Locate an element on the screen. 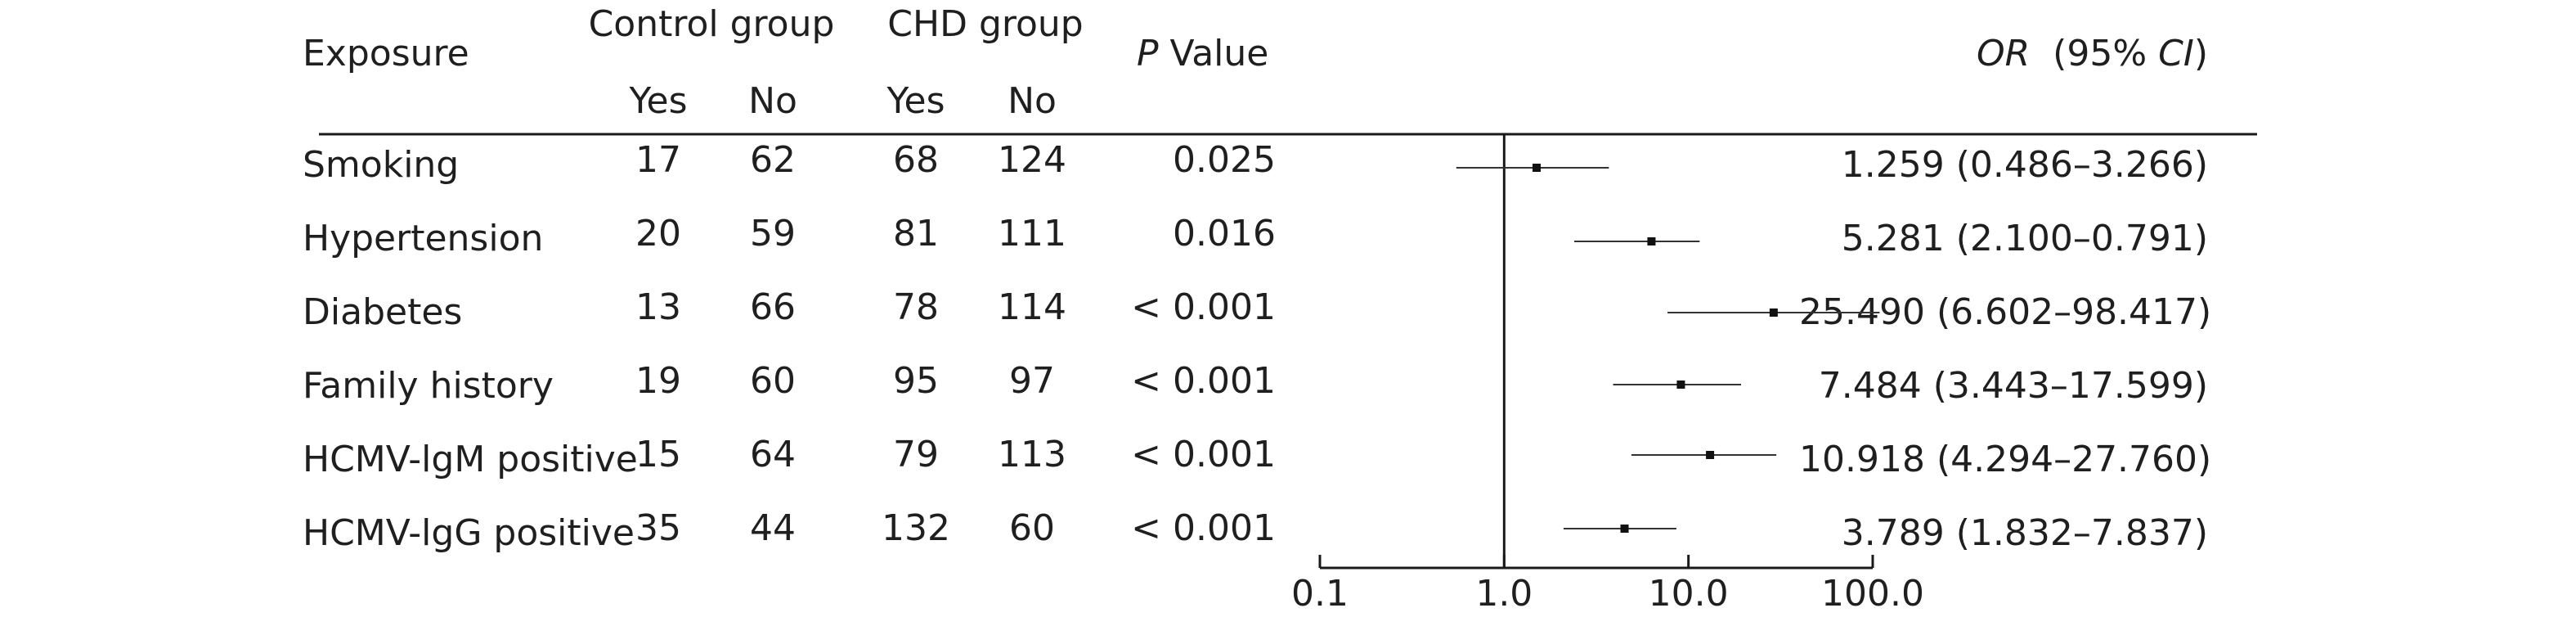 The image size is (2576, 635). row-chd-no: 111 is located at coordinates (1032, 233).